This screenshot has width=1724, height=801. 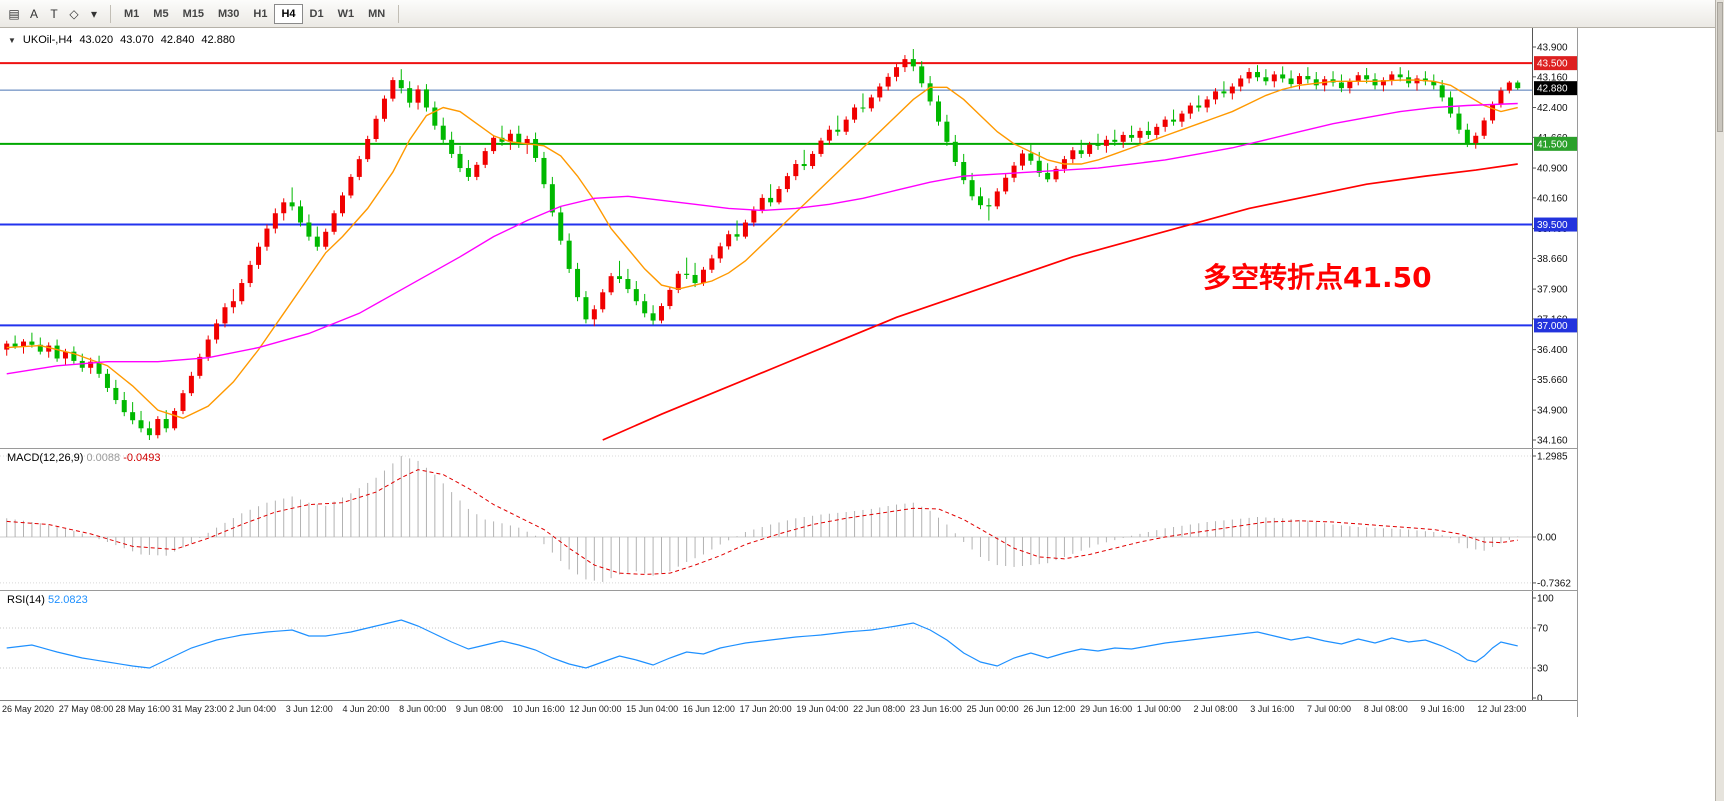 I want to click on svg-text: 0, so click(x=1540, y=699).